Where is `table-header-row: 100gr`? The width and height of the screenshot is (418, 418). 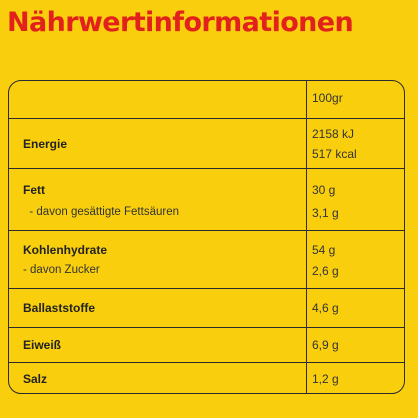 table-header-row: 100gr is located at coordinates (206, 100).